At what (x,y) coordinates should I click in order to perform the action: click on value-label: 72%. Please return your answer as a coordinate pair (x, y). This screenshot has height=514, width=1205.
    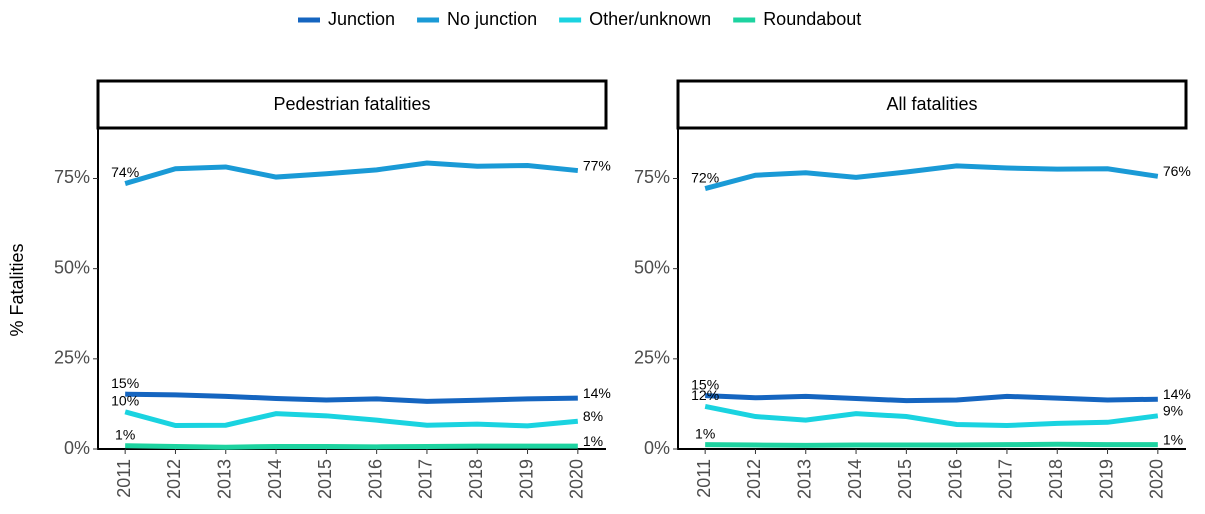
    Looking at the image, I should click on (705, 177).